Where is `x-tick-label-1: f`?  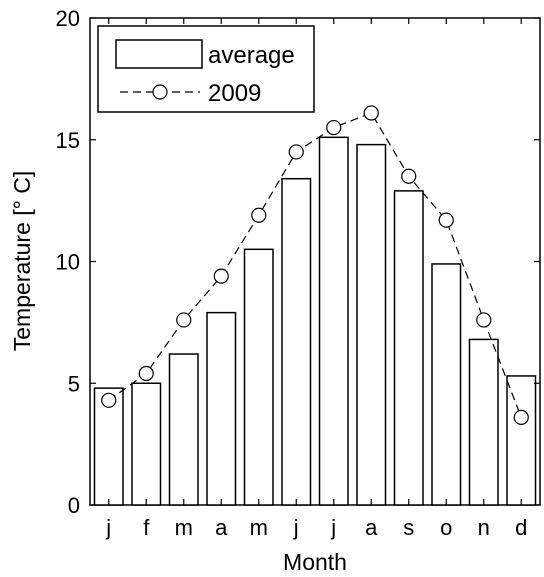
x-tick-label-1: f is located at coordinates (146, 527).